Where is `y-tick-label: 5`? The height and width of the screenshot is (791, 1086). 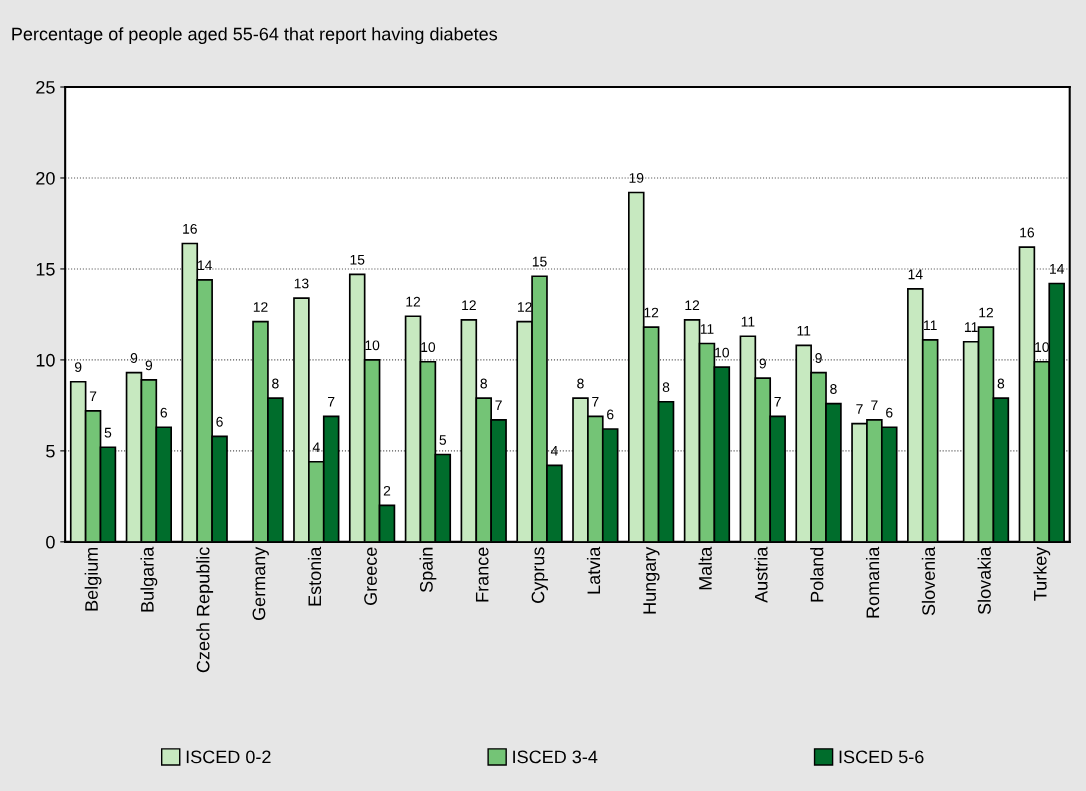 y-tick-label: 5 is located at coordinates (50, 451).